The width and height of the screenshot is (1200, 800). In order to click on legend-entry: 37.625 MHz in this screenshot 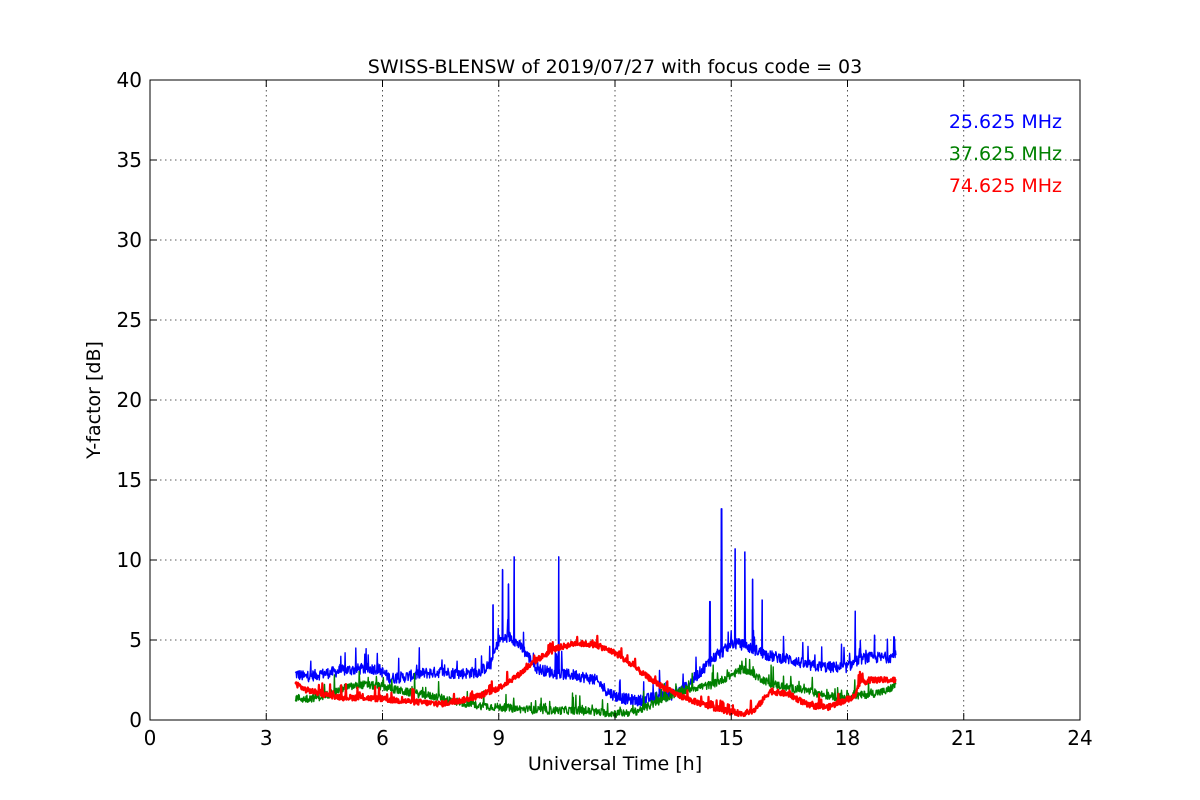, I will do `click(1005, 154)`.